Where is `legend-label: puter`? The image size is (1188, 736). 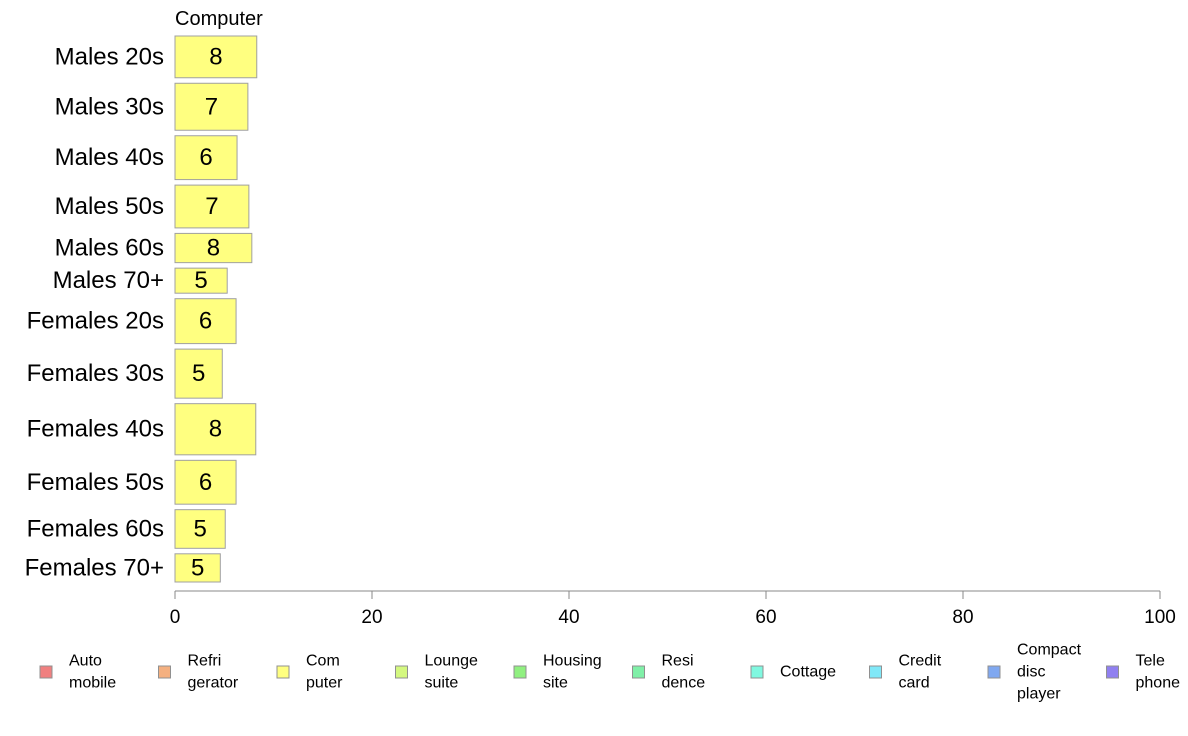 legend-label: puter is located at coordinates (324, 683).